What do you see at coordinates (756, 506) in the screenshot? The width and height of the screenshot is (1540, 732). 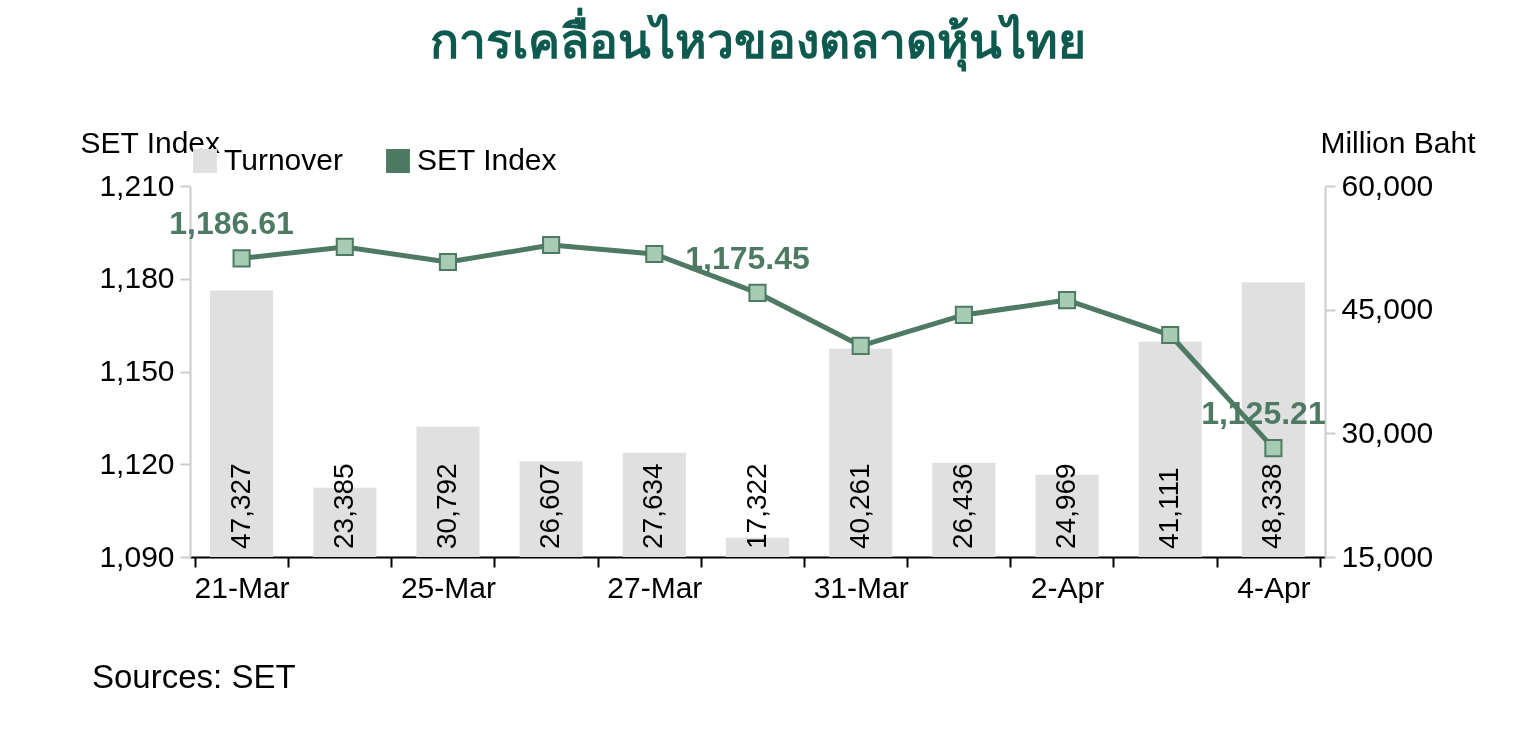 I see `data-label: 17,322` at bounding box center [756, 506].